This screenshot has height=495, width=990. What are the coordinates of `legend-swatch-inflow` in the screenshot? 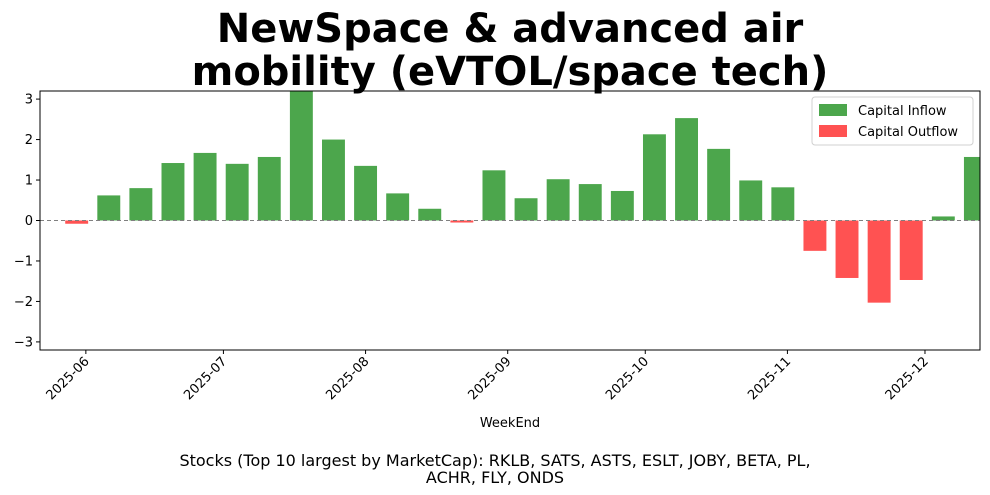 It's located at (833, 110).